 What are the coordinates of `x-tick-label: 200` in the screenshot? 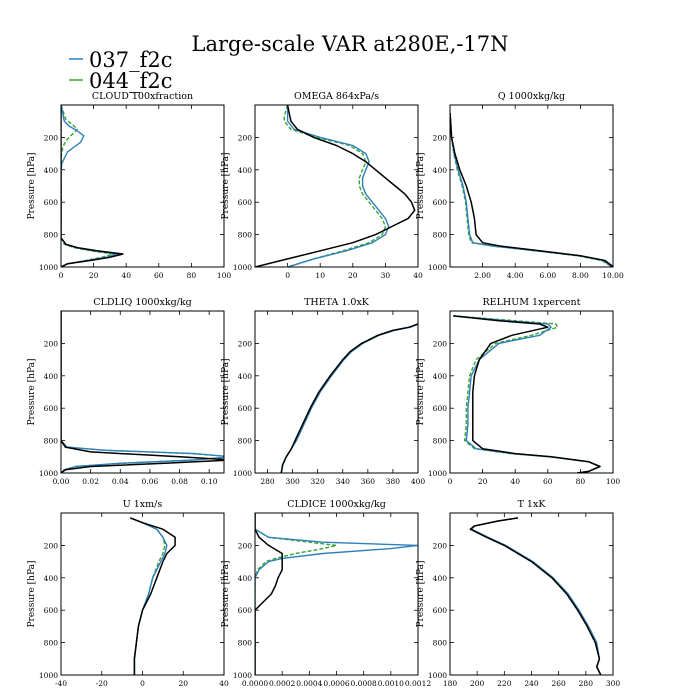 It's located at (477, 683).